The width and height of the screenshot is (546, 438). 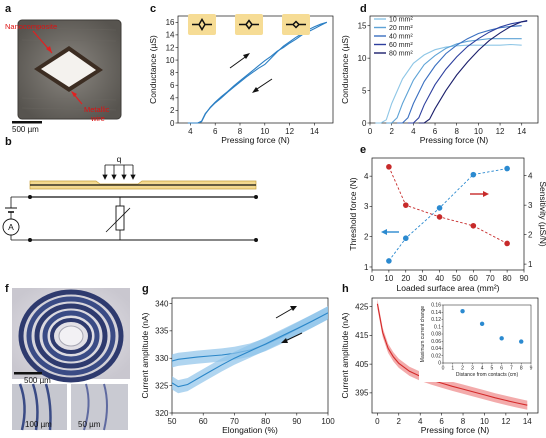 I want to click on inset-x-tick-label: 7, so click(x=511, y=369).